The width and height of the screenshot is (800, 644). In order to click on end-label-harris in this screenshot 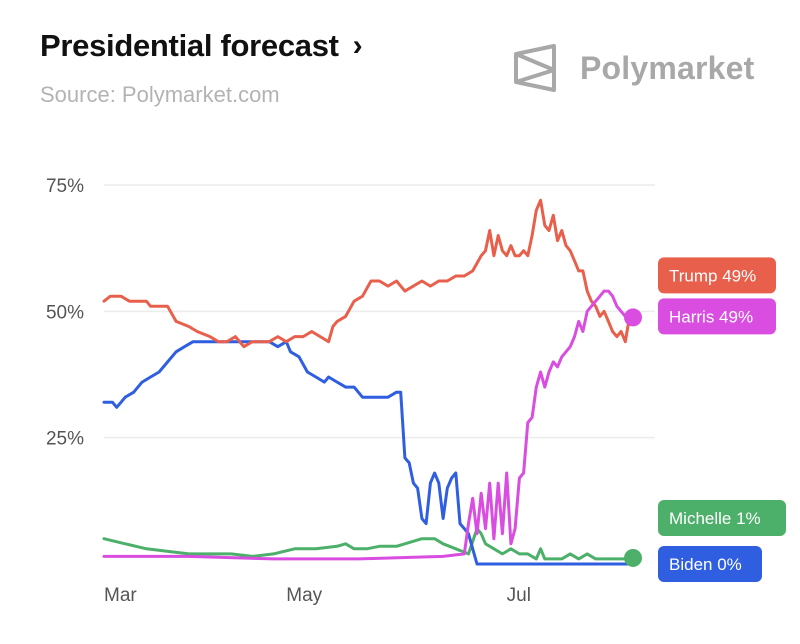, I will do `click(717, 316)`.